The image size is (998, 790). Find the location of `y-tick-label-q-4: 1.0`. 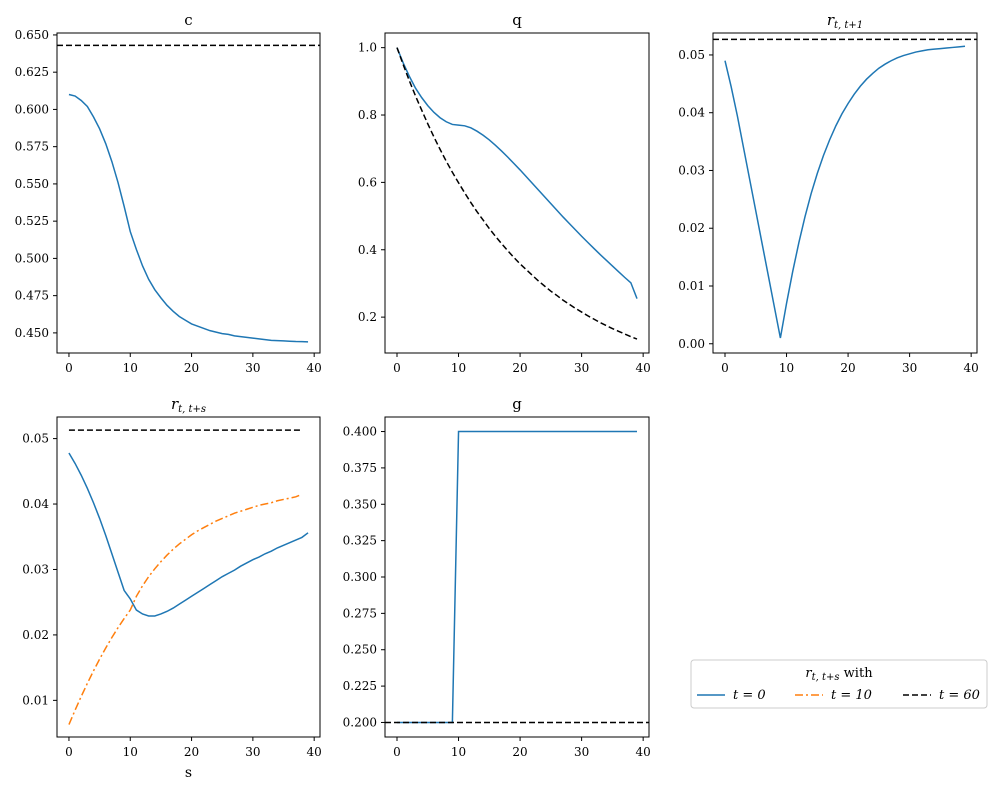

y-tick-label-q-4: 1.0 is located at coordinates (367, 48).